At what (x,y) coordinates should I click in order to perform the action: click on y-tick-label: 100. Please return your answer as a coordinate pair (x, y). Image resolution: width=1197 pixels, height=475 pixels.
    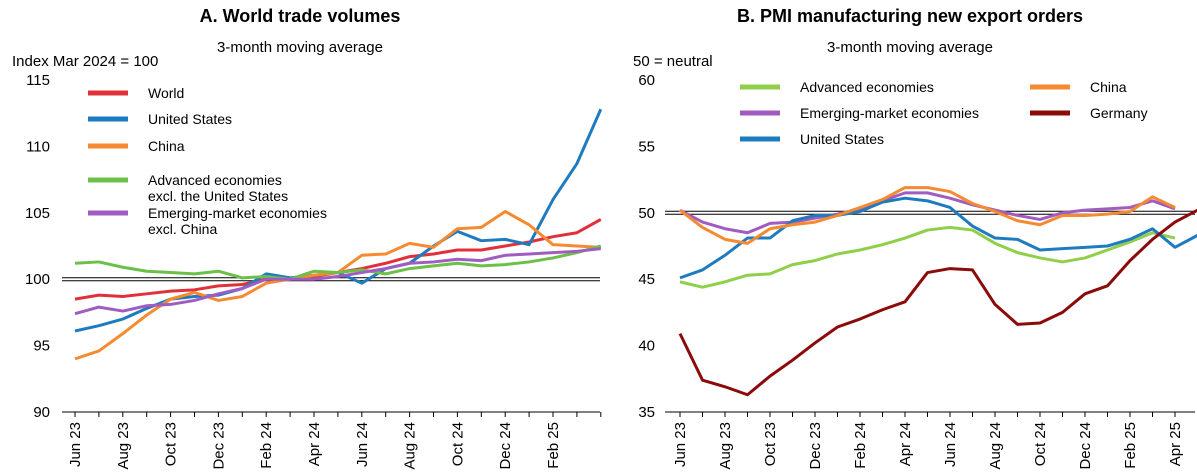
    Looking at the image, I should click on (37, 279).